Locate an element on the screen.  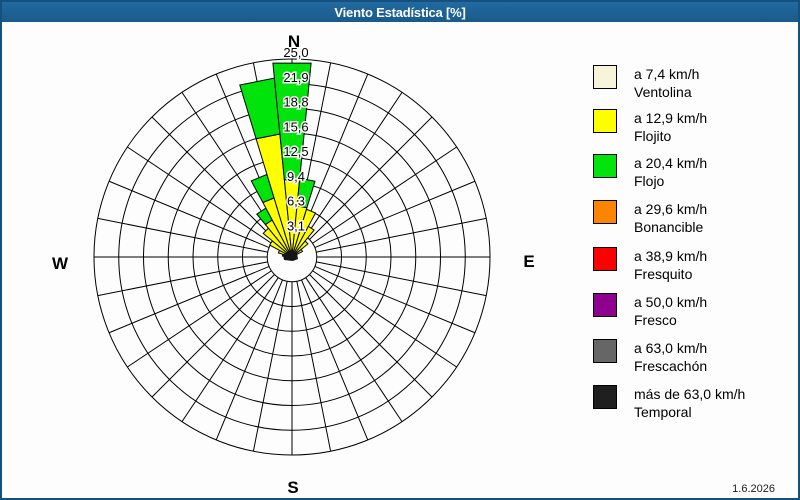
windrose-wedge-NbE is located at coordinates (306, 193).